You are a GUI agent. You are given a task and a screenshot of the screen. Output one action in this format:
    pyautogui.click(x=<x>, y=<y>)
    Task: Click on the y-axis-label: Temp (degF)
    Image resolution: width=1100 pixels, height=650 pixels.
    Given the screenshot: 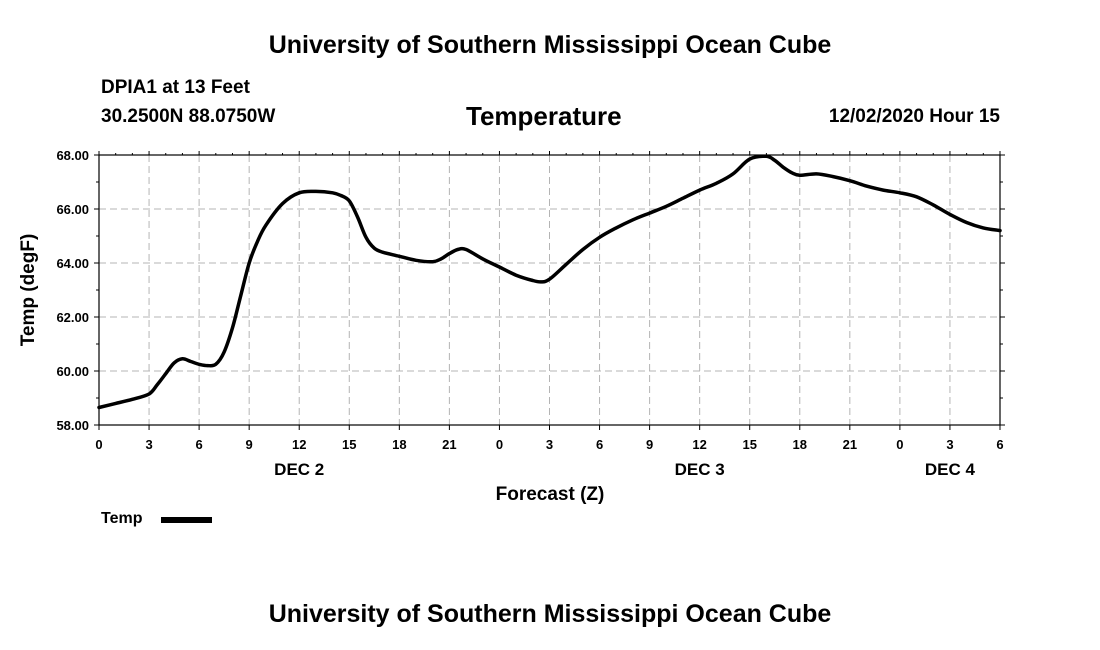 What is the action you would take?
    pyautogui.click(x=28, y=290)
    